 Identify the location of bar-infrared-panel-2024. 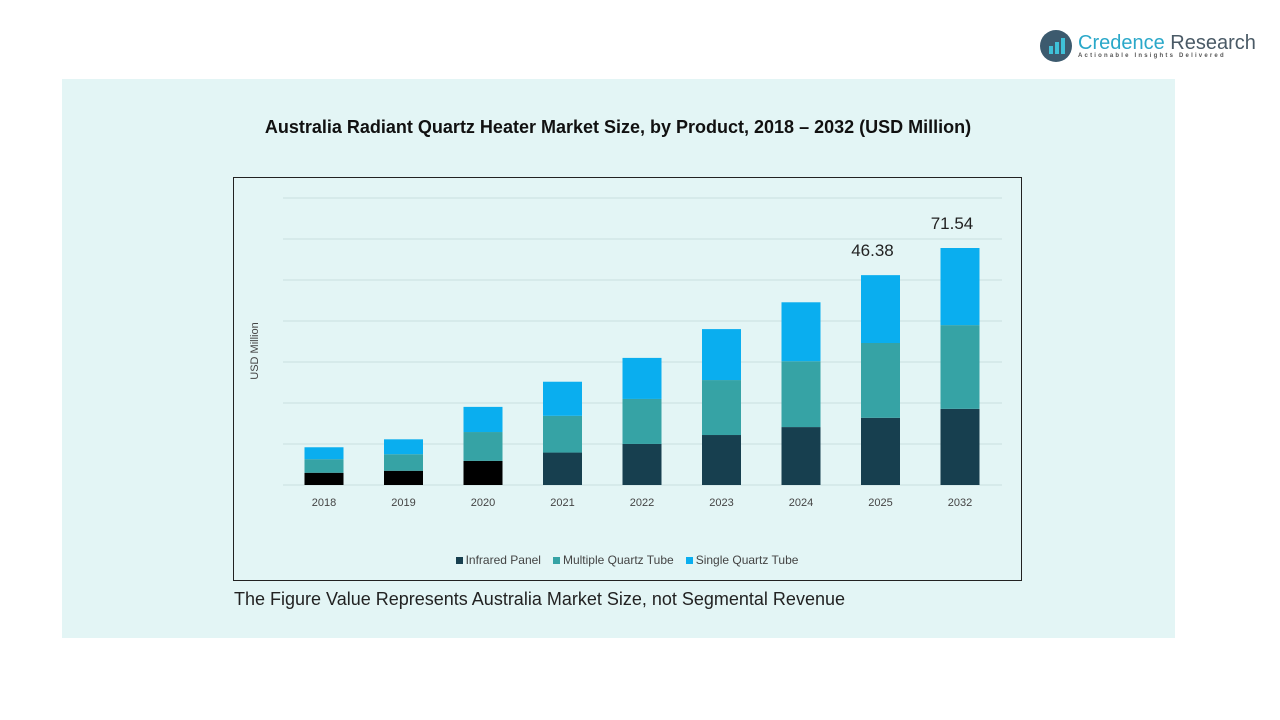
(801, 456).